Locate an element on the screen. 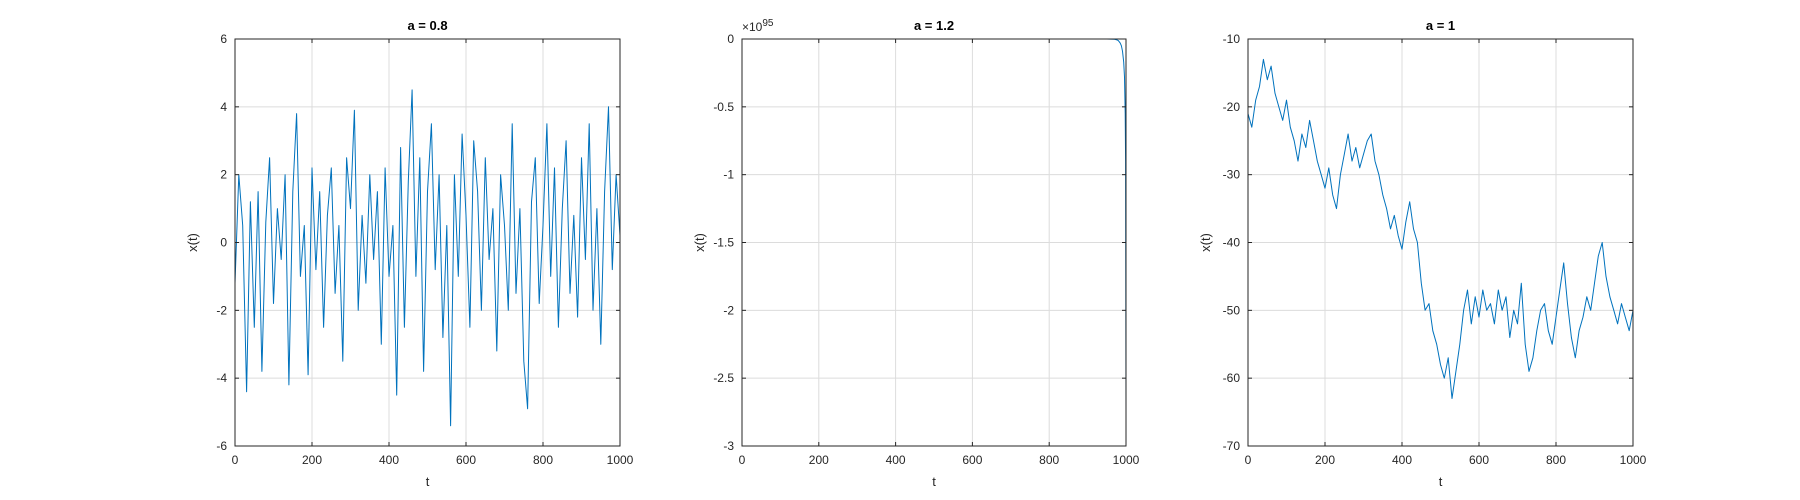  y-tick-label: -20 is located at coordinates (1232, 107).